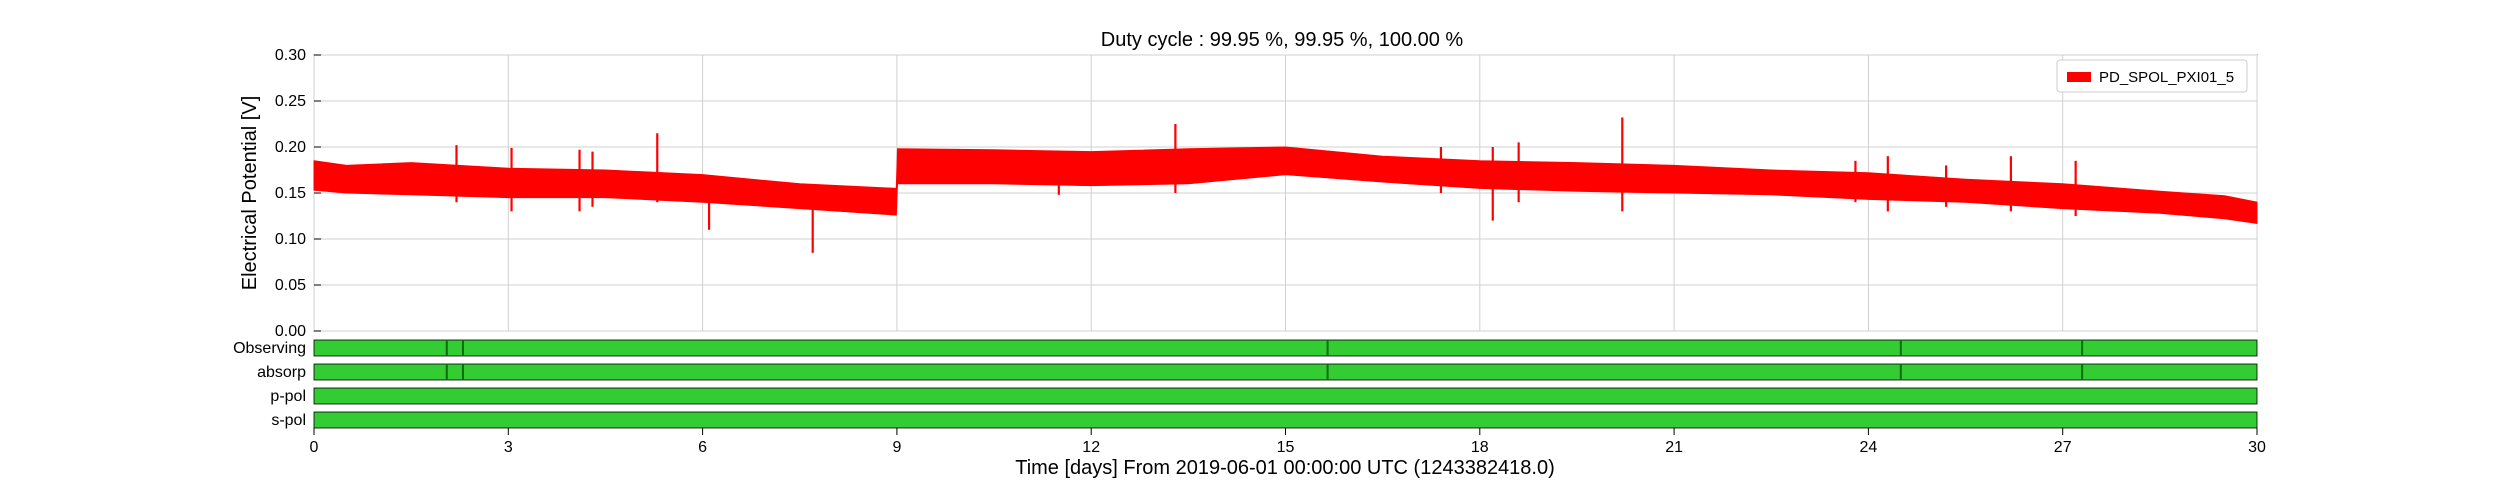 The height and width of the screenshot is (500, 2500). What do you see at coordinates (1245, 384) in the screenshot?
I see `segment-rows: Observing absorp p-pol s-pol` at bounding box center [1245, 384].